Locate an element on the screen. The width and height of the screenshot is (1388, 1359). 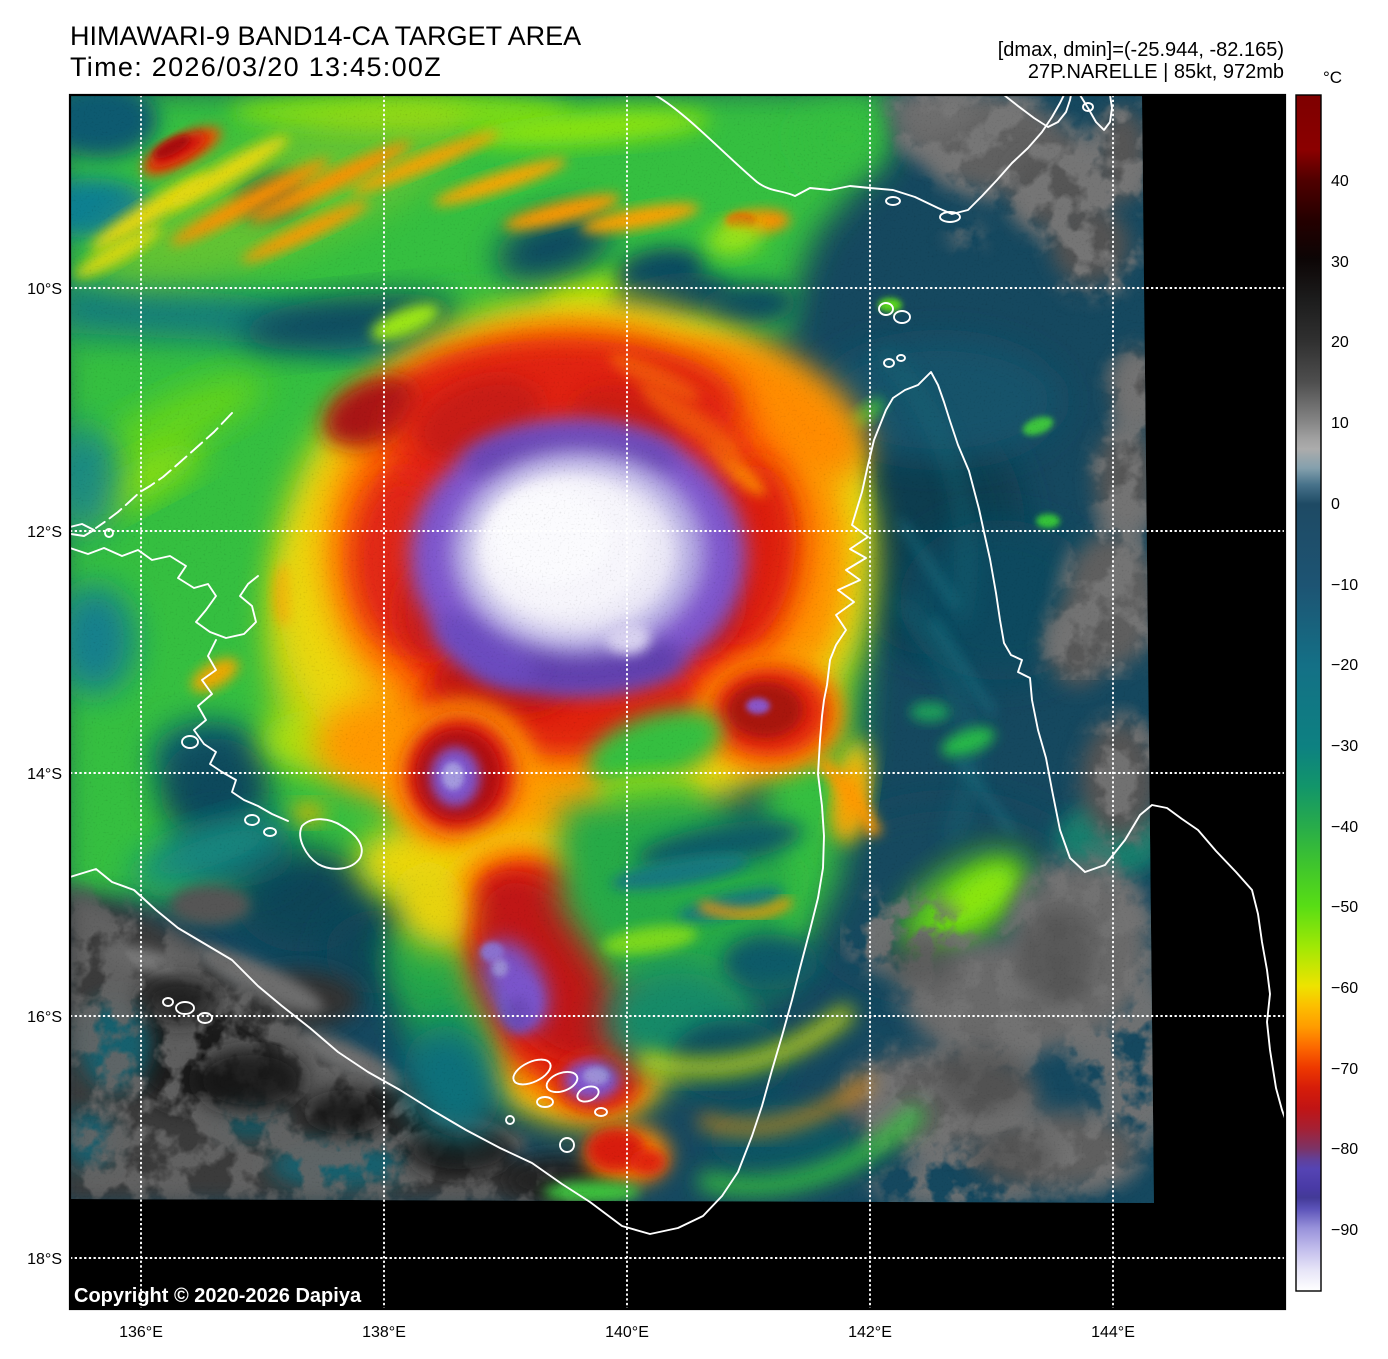
svg-text: 0 is located at coordinates (1335, 504).